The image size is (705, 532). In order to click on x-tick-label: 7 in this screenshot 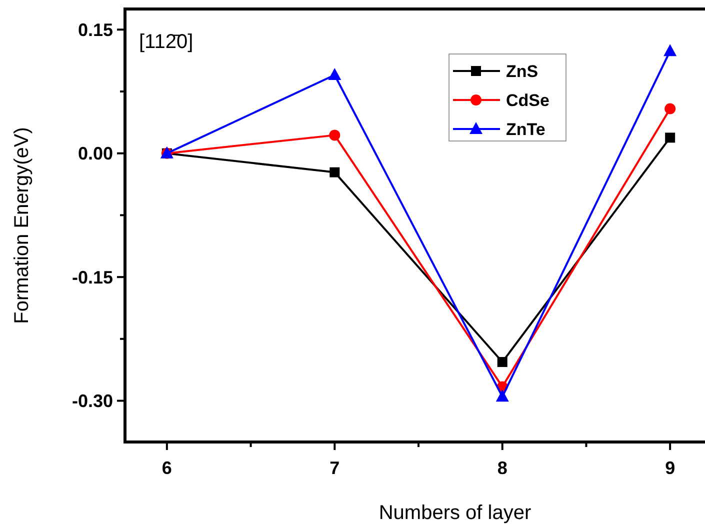, I will do `click(335, 468)`.